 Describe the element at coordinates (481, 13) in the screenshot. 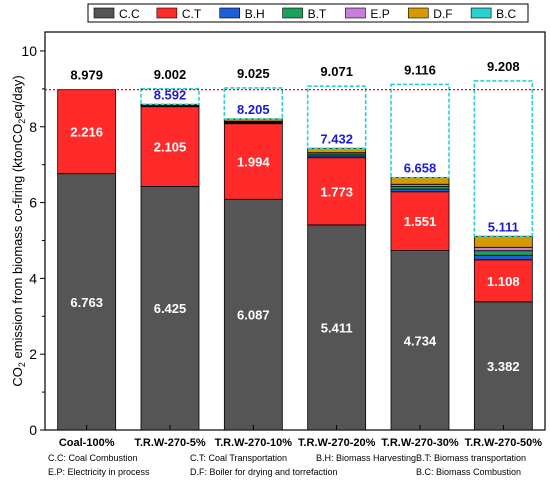

I see `legend-swatch-bc` at that location.